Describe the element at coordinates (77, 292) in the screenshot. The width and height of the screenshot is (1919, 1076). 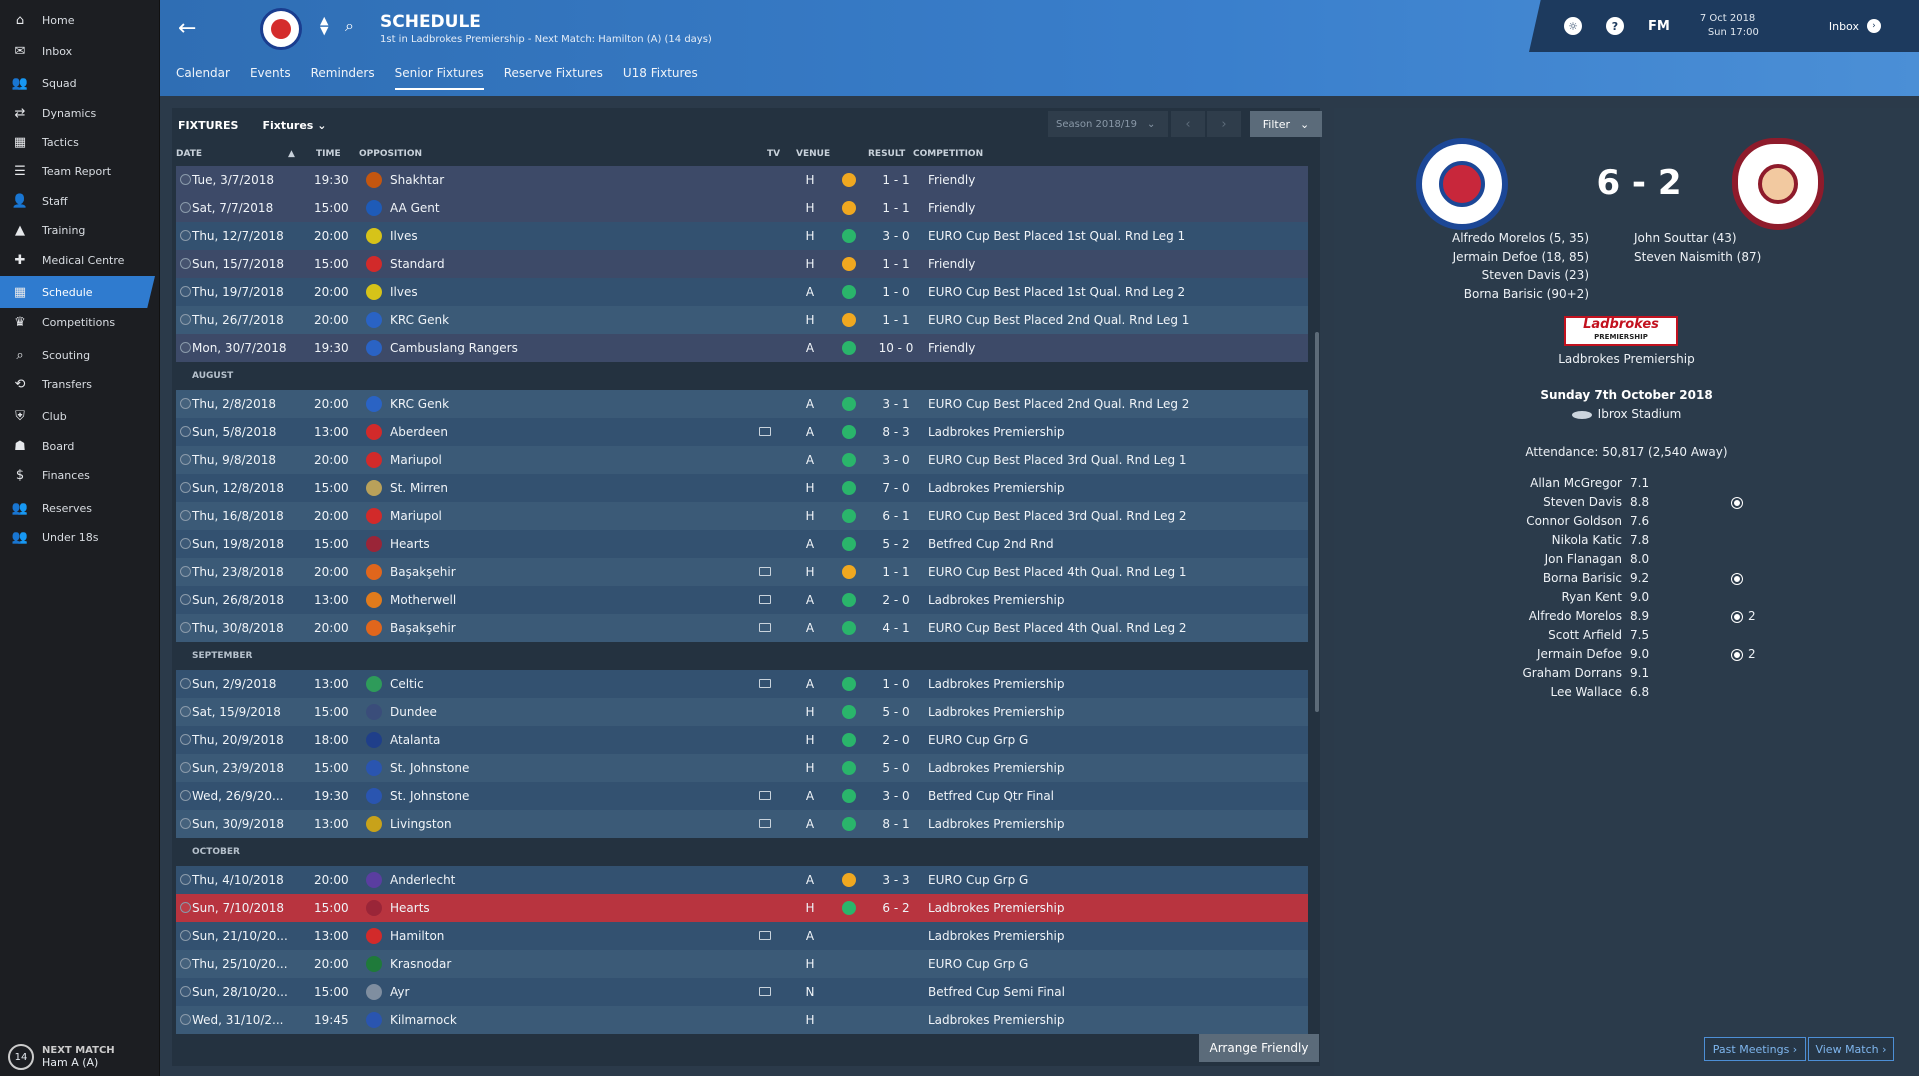
I see `sidebar-item-schedule: ▦ Schedule` at that location.